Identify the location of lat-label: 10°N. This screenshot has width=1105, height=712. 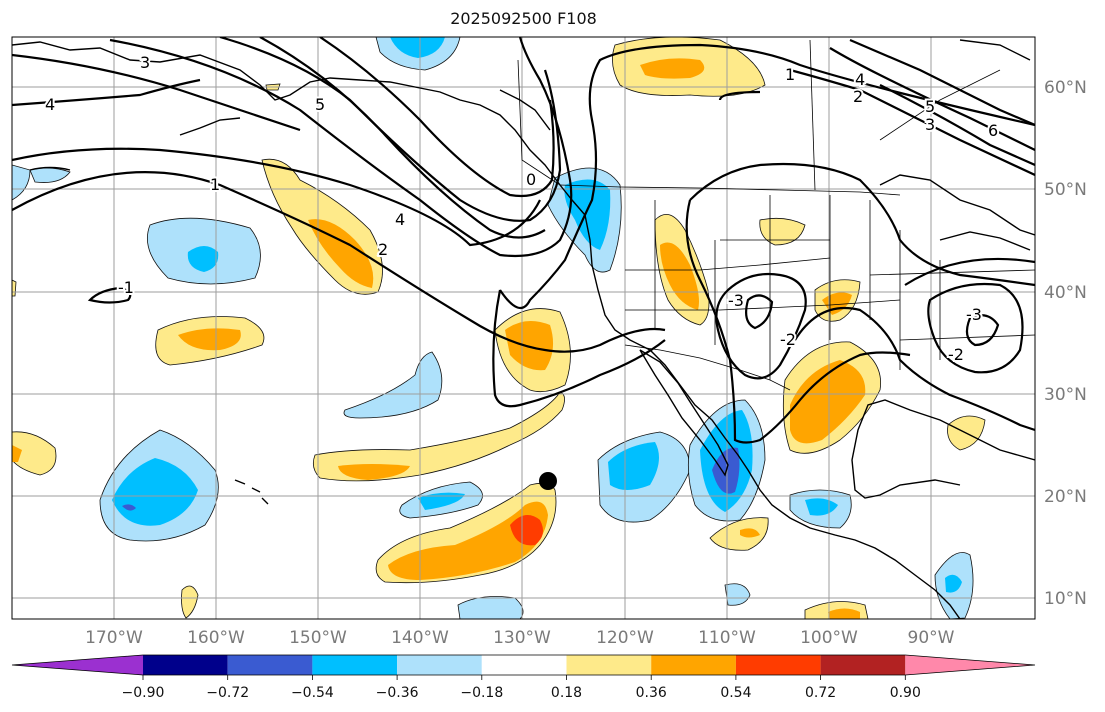
(1065, 599).